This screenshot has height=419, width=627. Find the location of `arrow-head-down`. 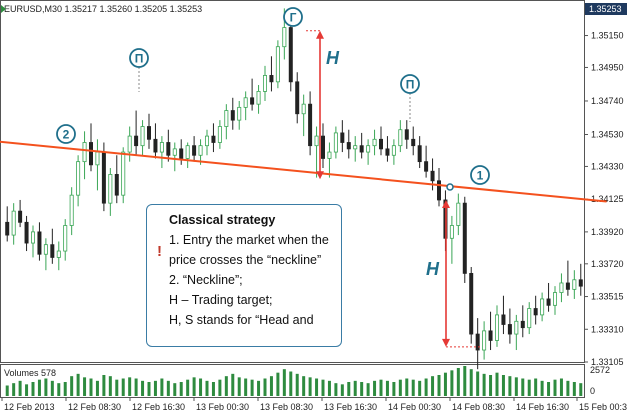

arrow-head-down is located at coordinates (320, 175).